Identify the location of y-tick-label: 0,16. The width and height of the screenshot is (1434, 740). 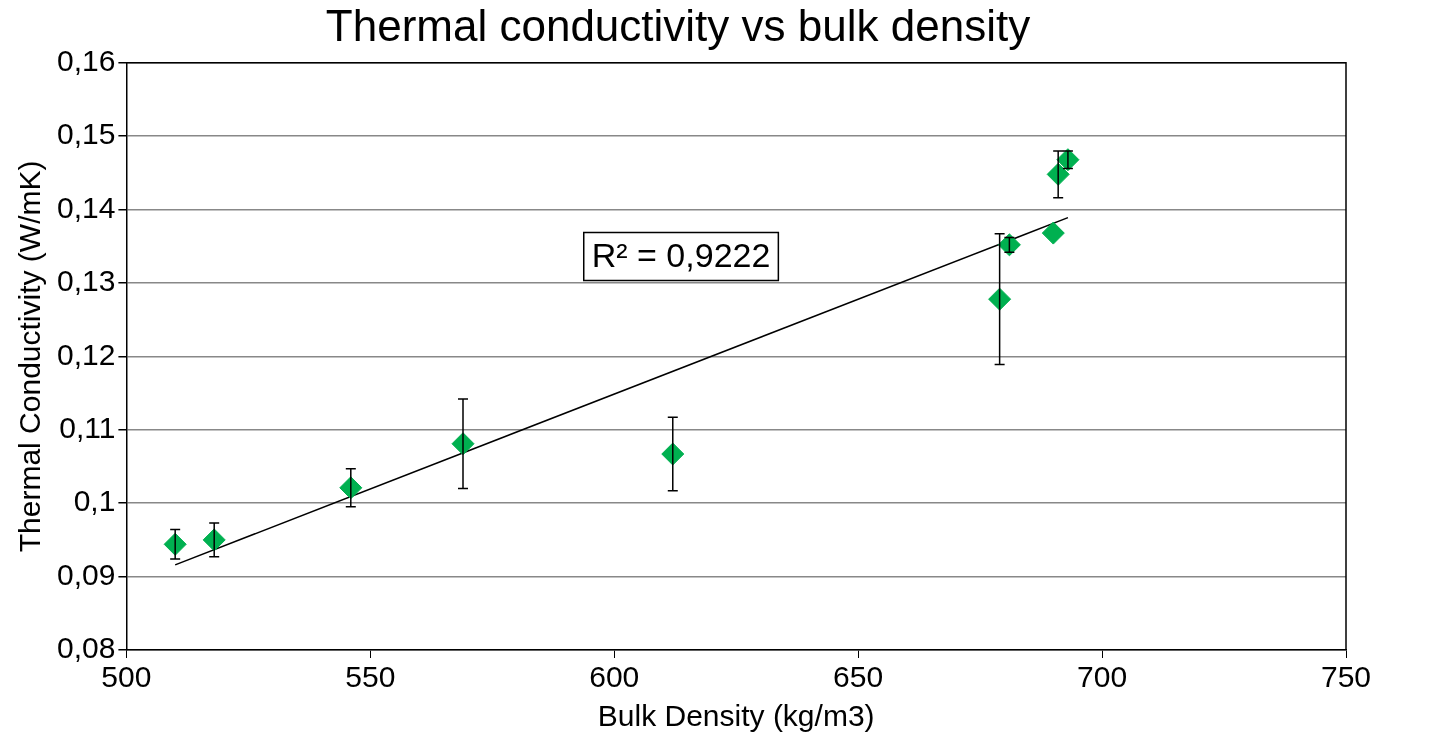
(86, 61).